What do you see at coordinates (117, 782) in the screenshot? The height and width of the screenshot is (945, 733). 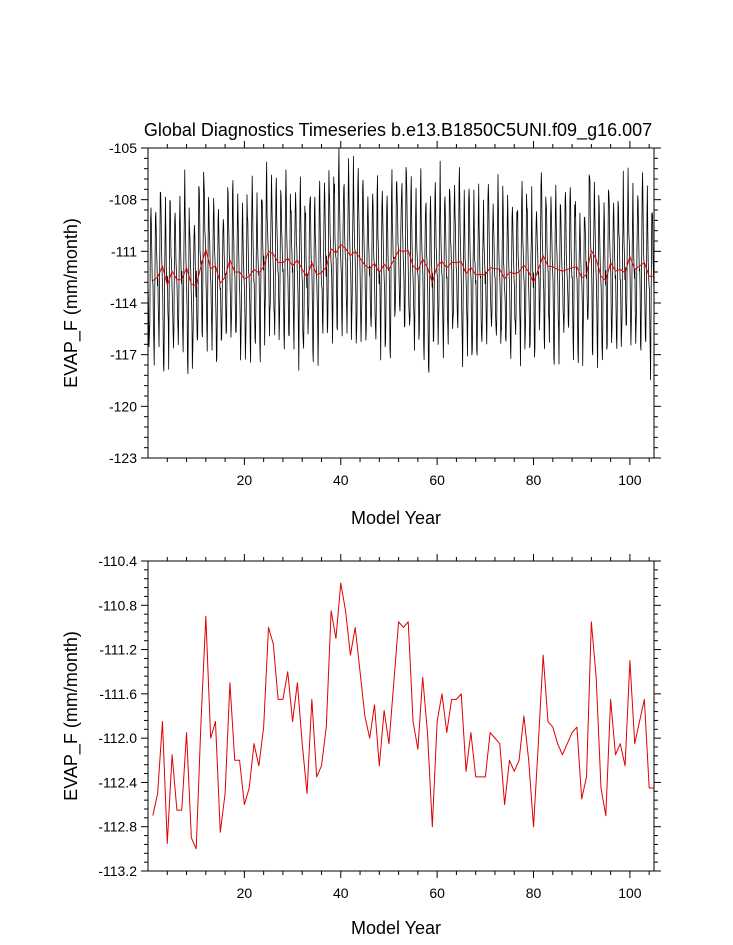 I see `y-tick-label: -112.4` at bounding box center [117, 782].